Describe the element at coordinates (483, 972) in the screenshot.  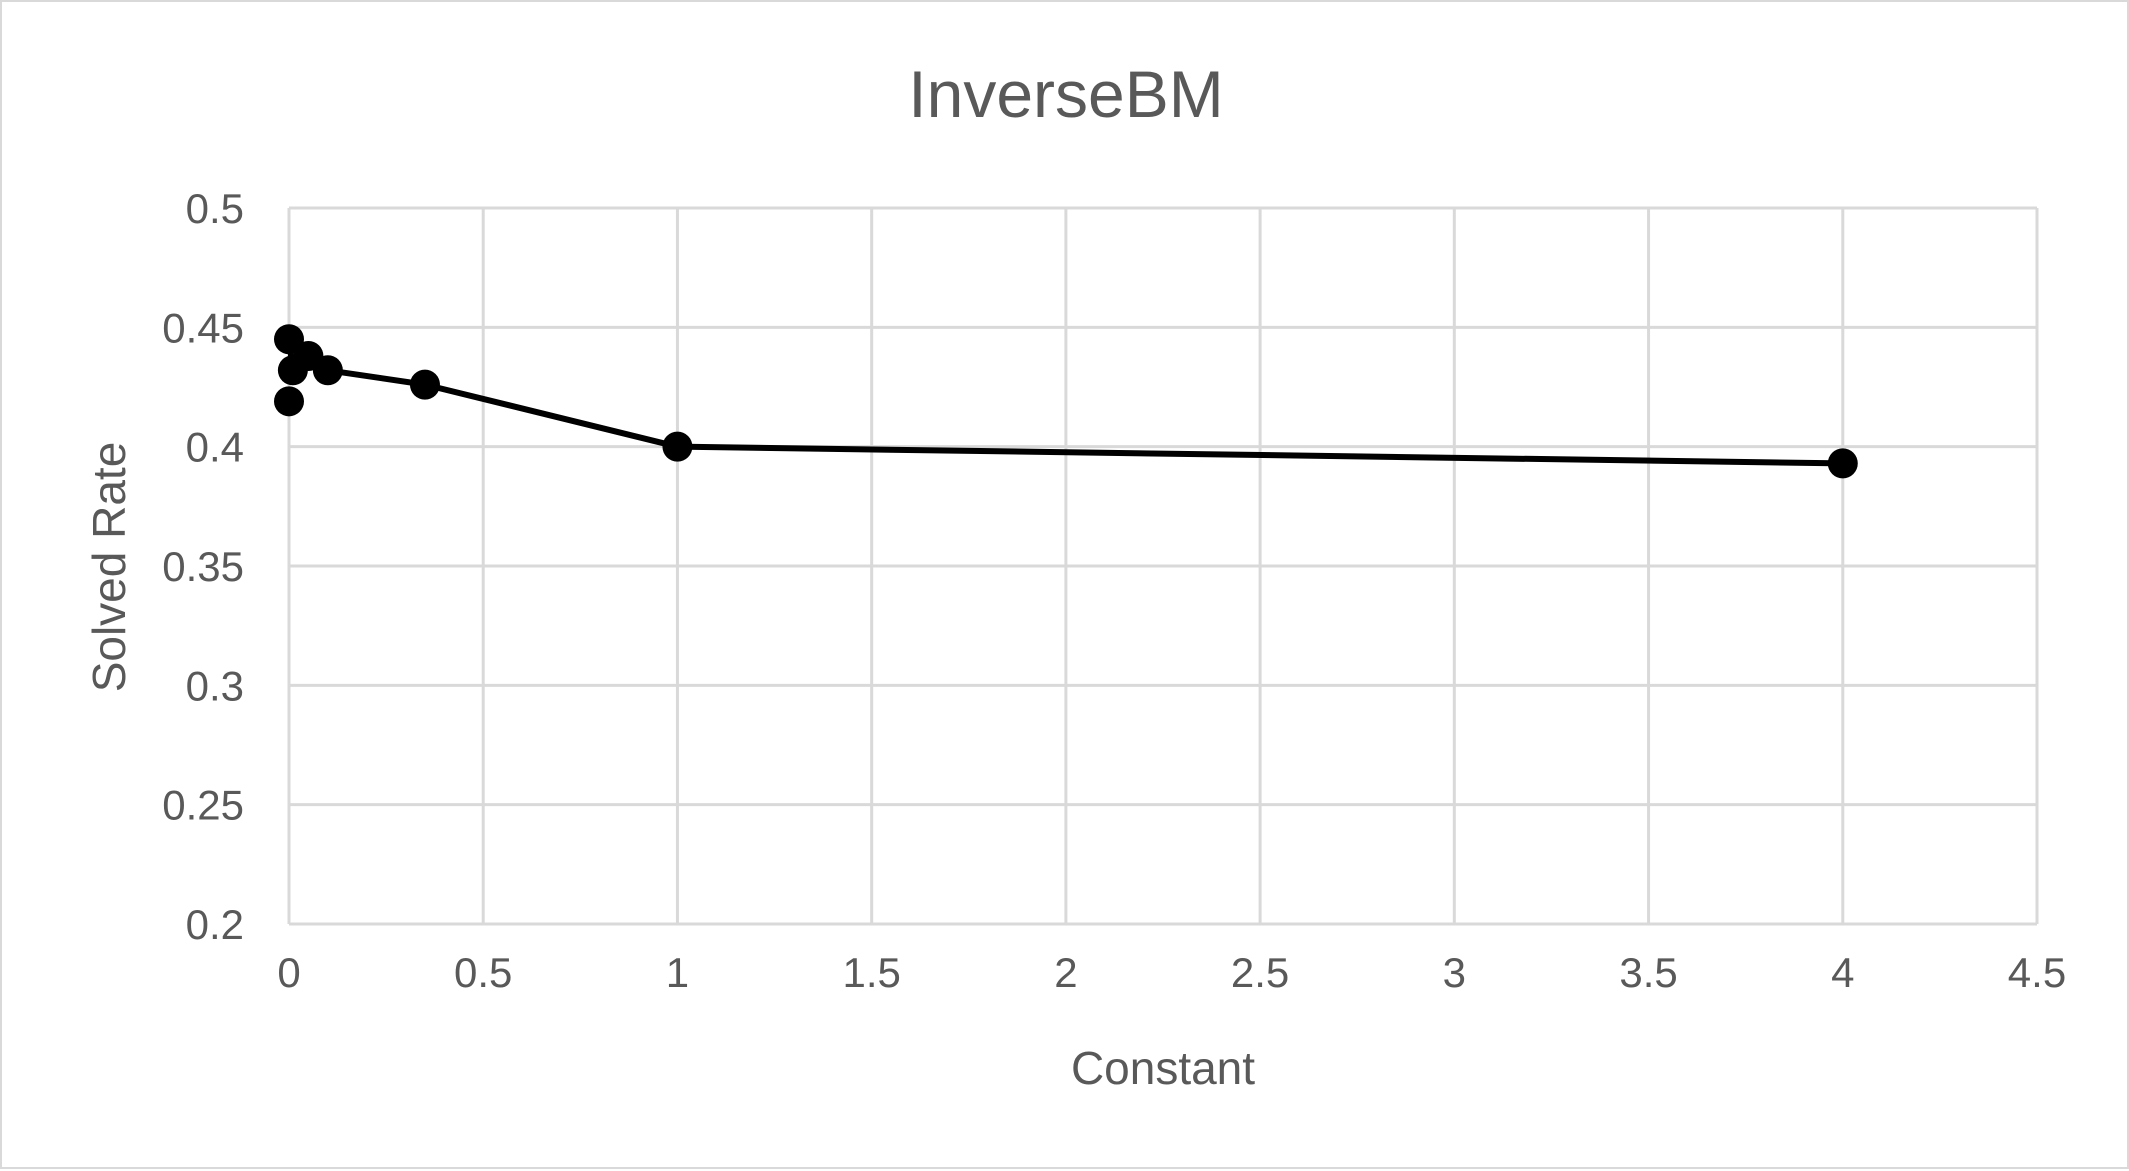
I see `x-tick-label: 0.5` at that location.